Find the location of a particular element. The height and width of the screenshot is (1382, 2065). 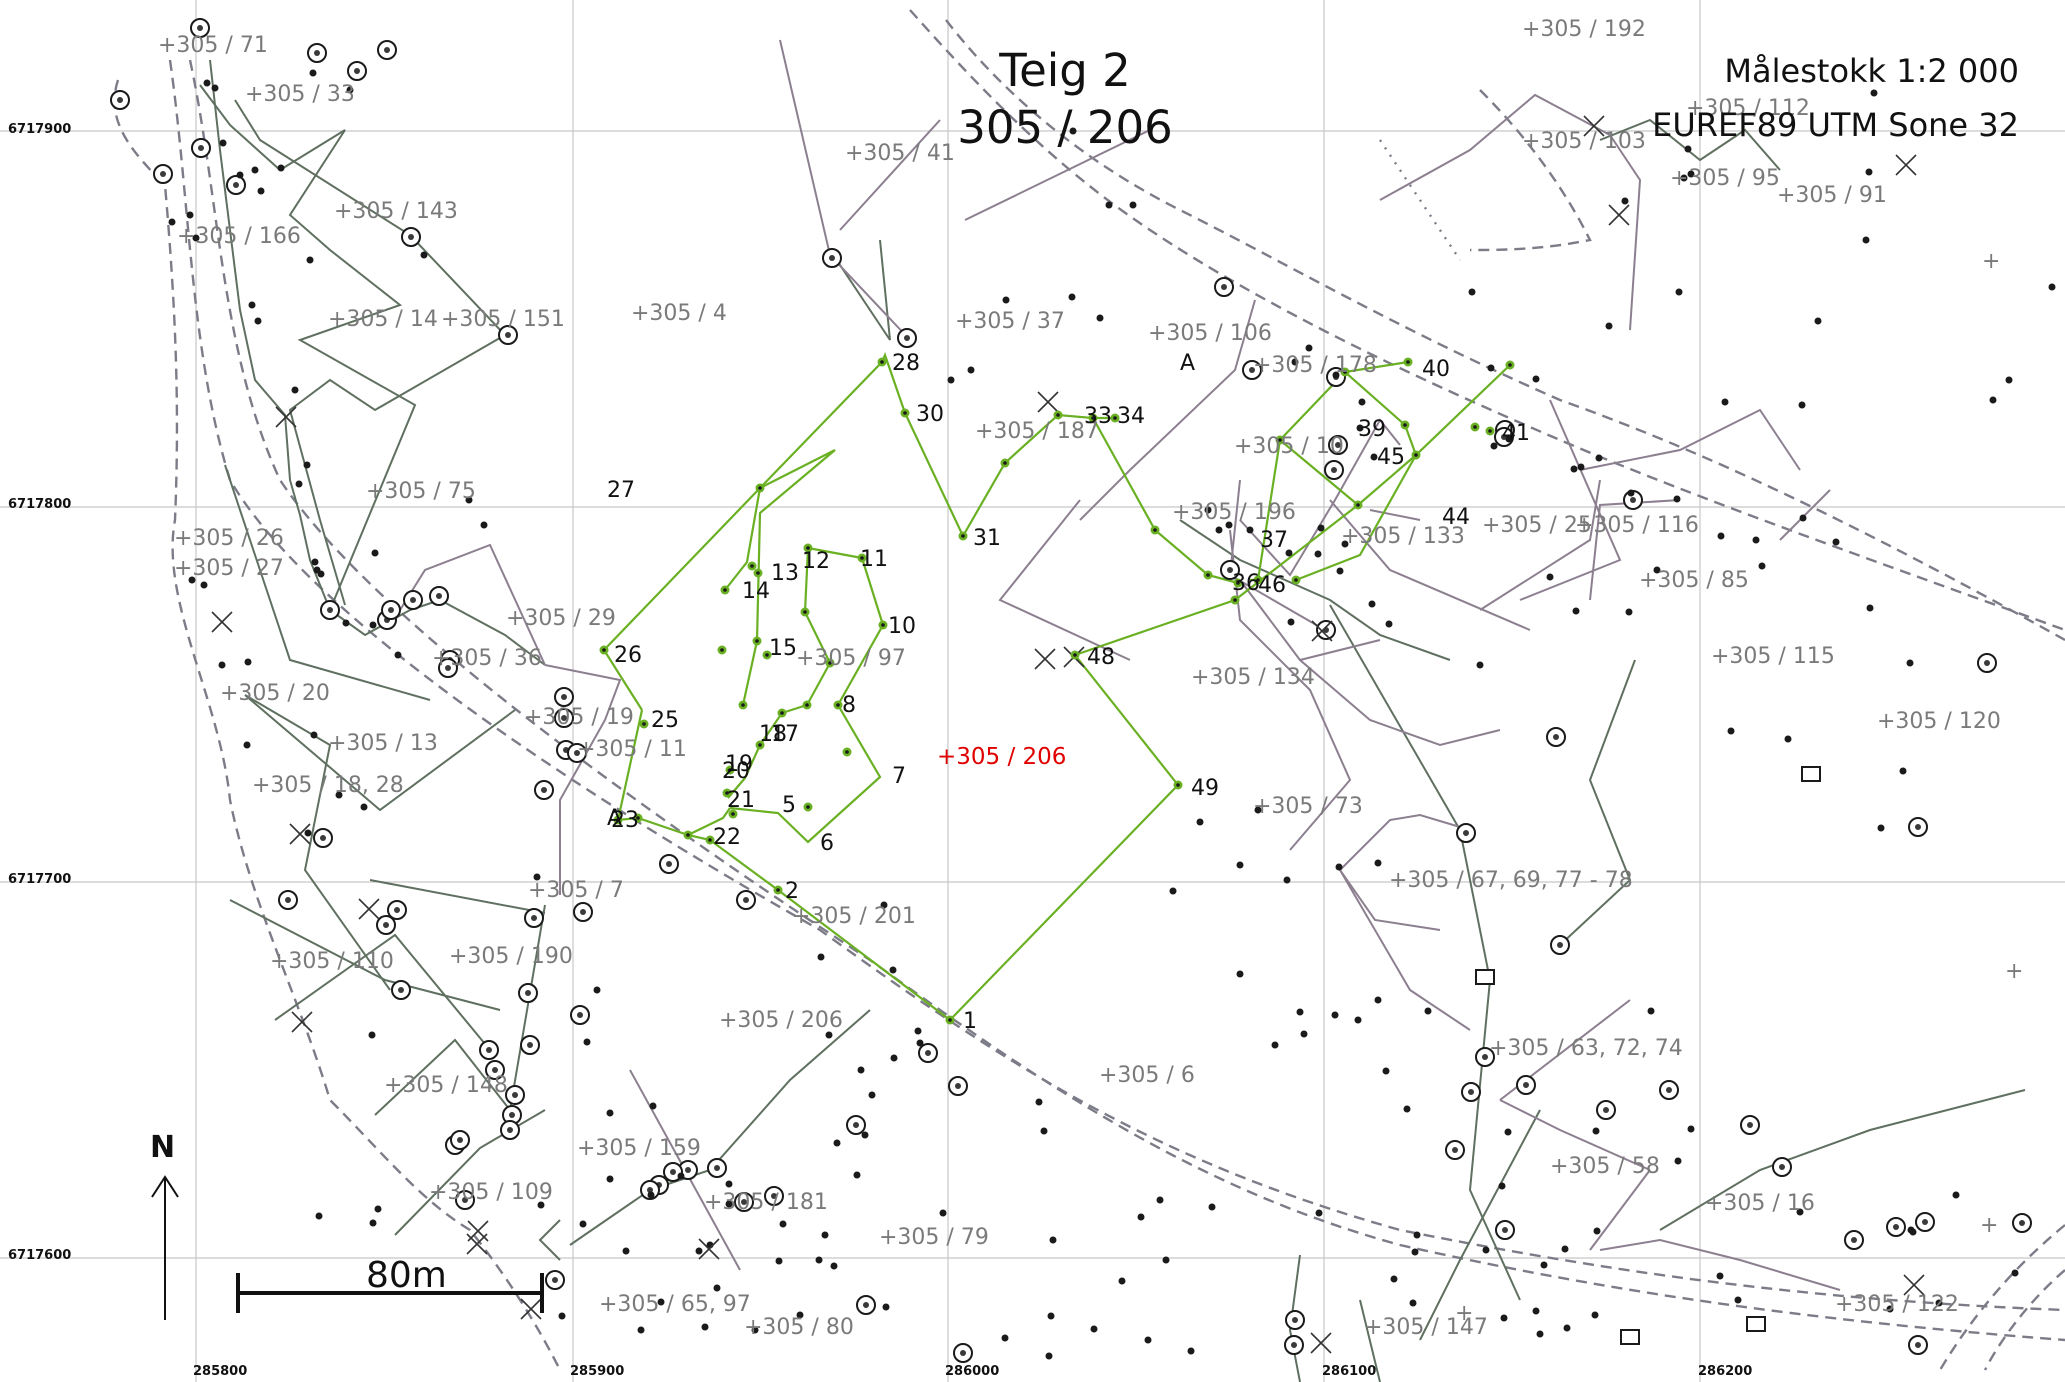

grid-label-easting: 286100 is located at coordinates (1349, 1371).